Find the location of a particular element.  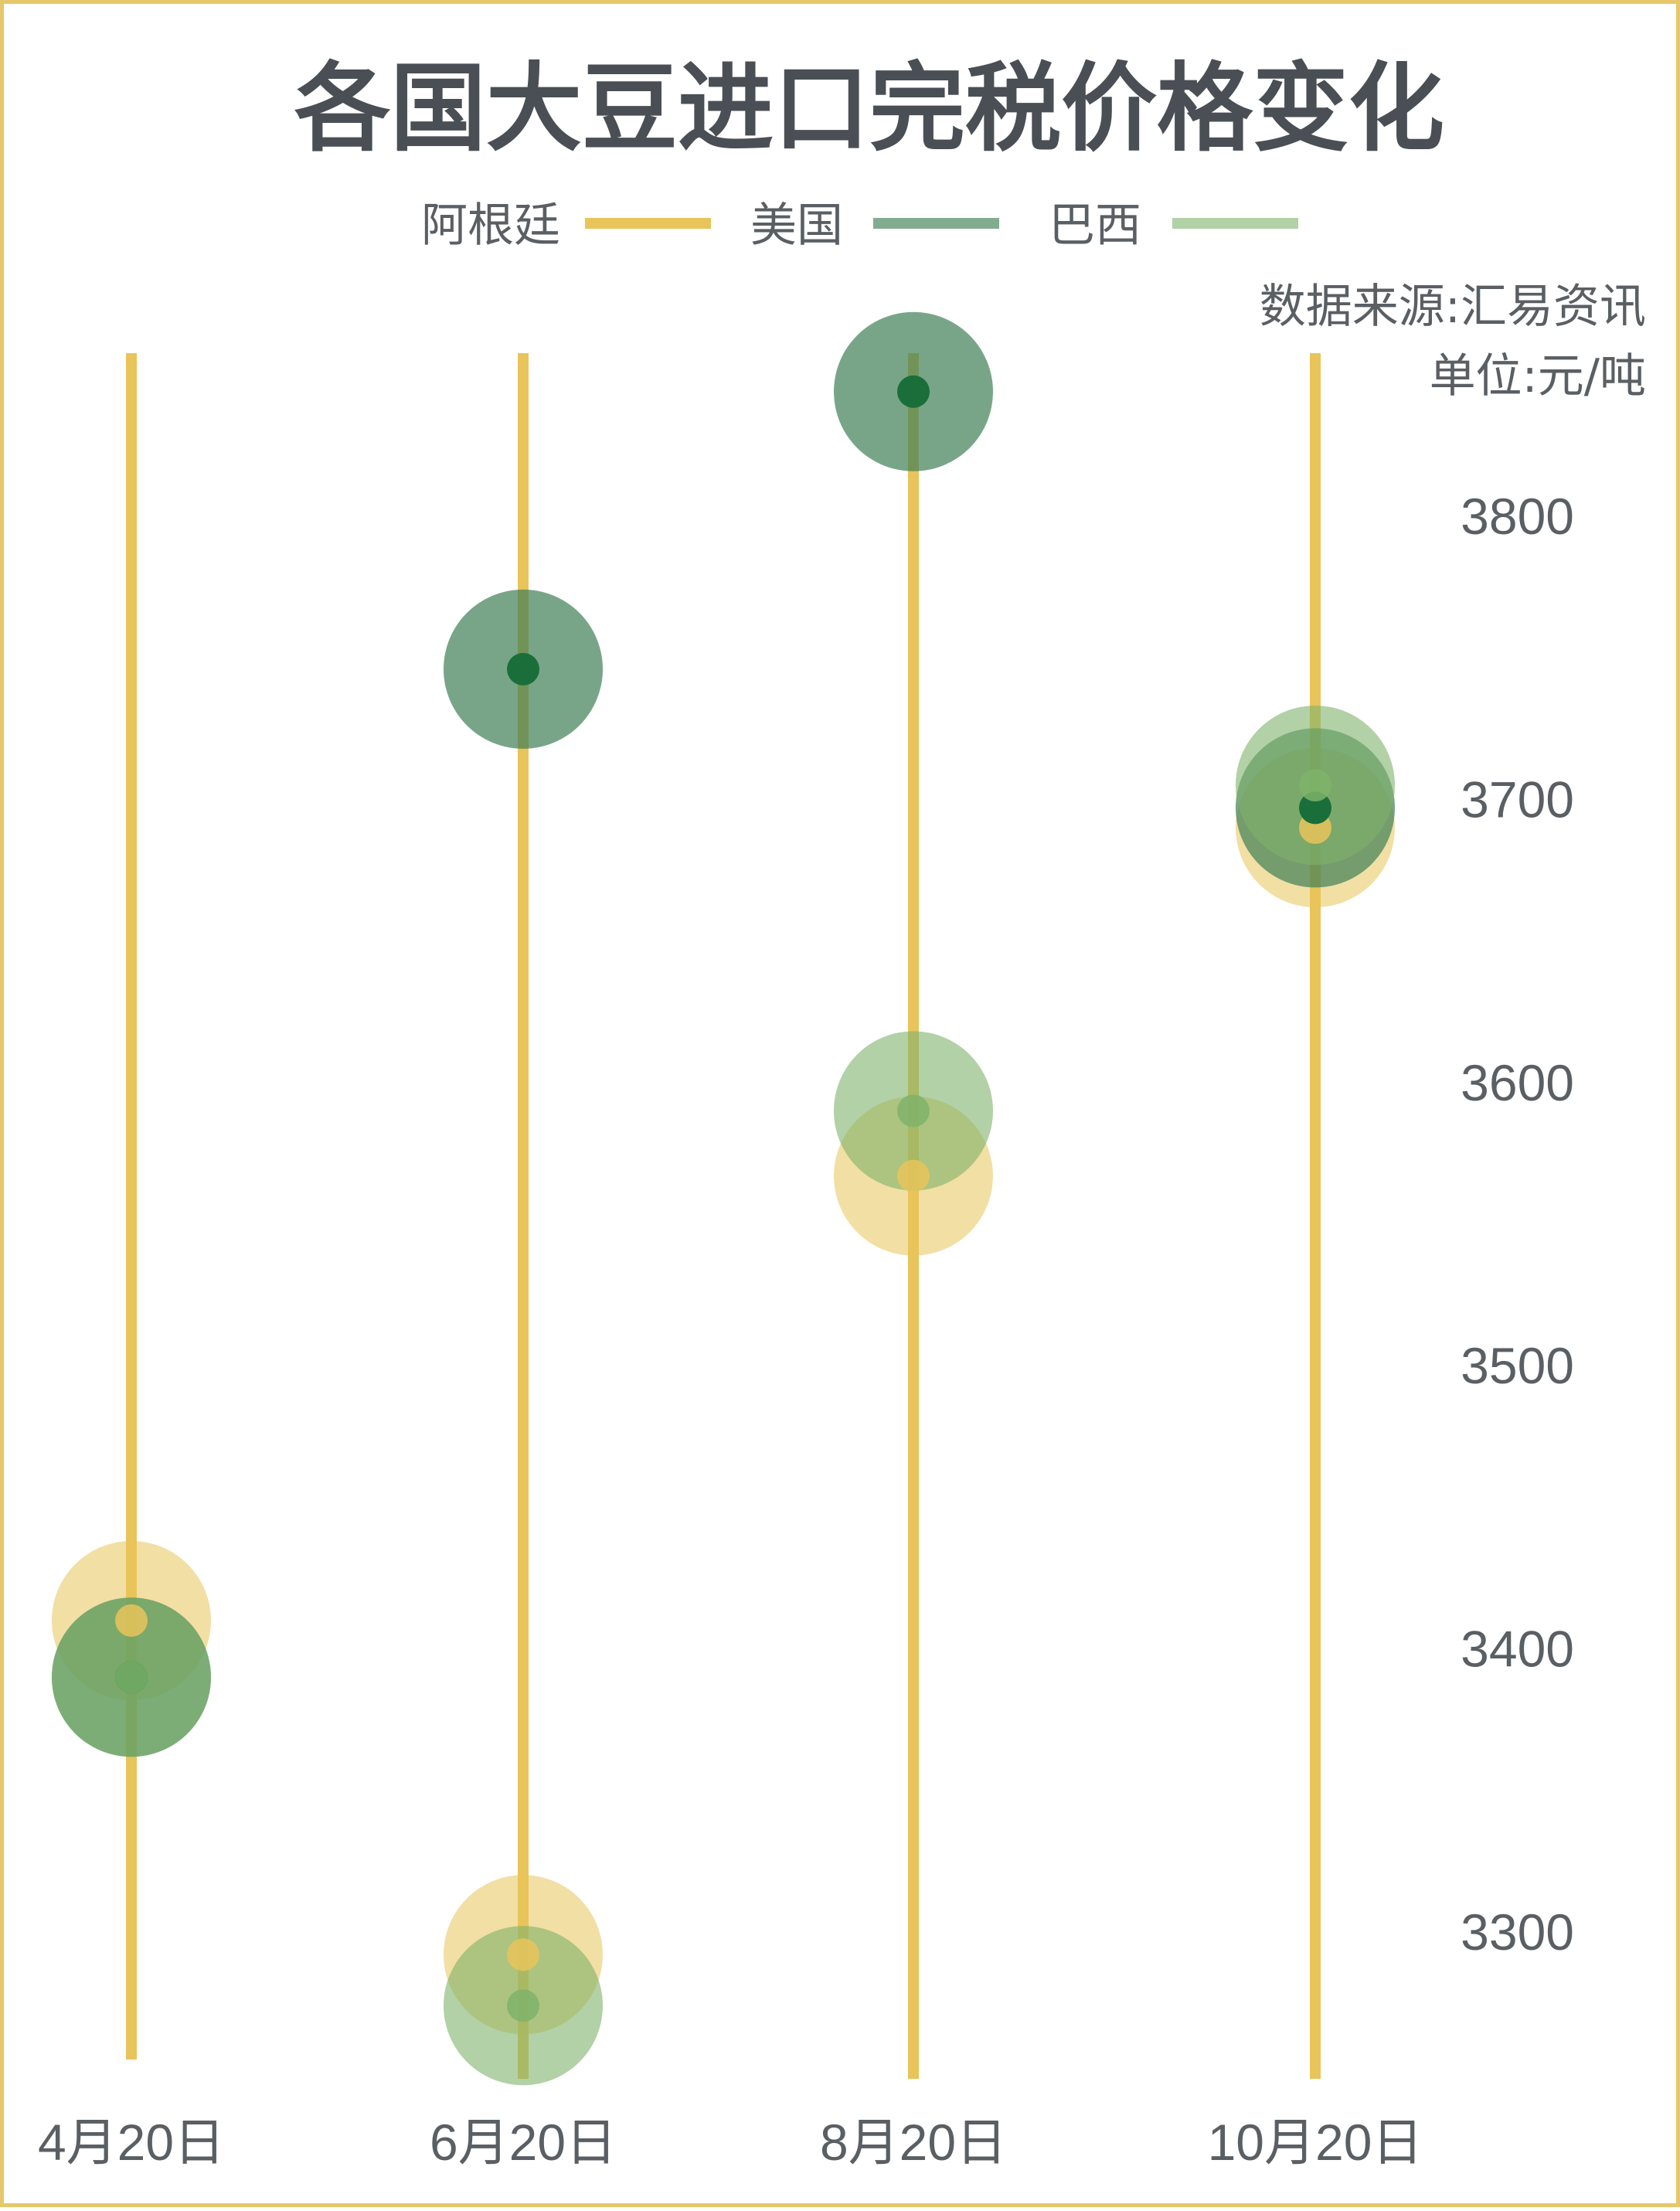

y-tick-label-2: 3500 is located at coordinates (1517, 1365).